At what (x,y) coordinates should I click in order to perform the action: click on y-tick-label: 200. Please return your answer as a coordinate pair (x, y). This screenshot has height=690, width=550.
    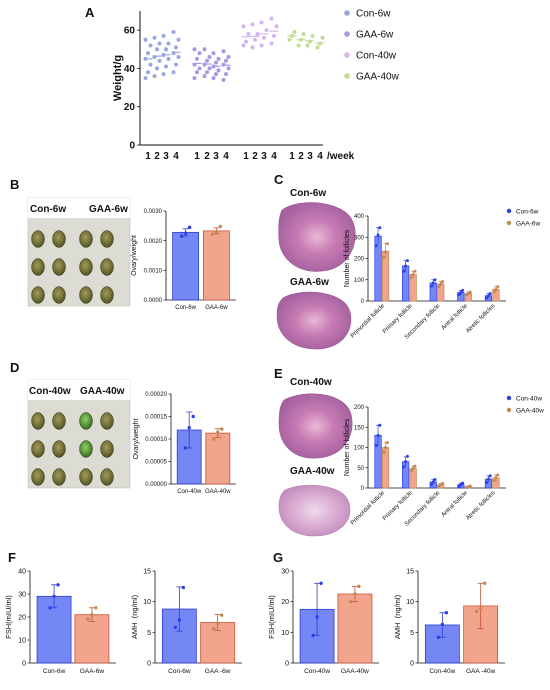
    Looking at the image, I should click on (359, 408).